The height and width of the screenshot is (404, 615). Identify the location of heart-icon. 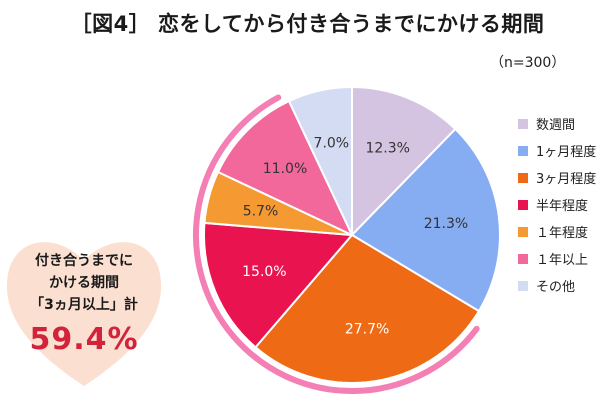
(84, 314).